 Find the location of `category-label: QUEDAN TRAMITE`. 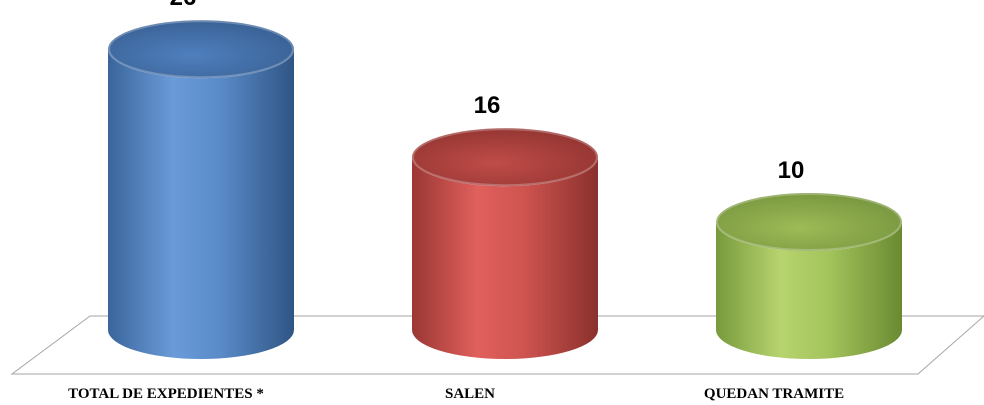

category-label: QUEDAN TRAMITE is located at coordinates (774, 394).